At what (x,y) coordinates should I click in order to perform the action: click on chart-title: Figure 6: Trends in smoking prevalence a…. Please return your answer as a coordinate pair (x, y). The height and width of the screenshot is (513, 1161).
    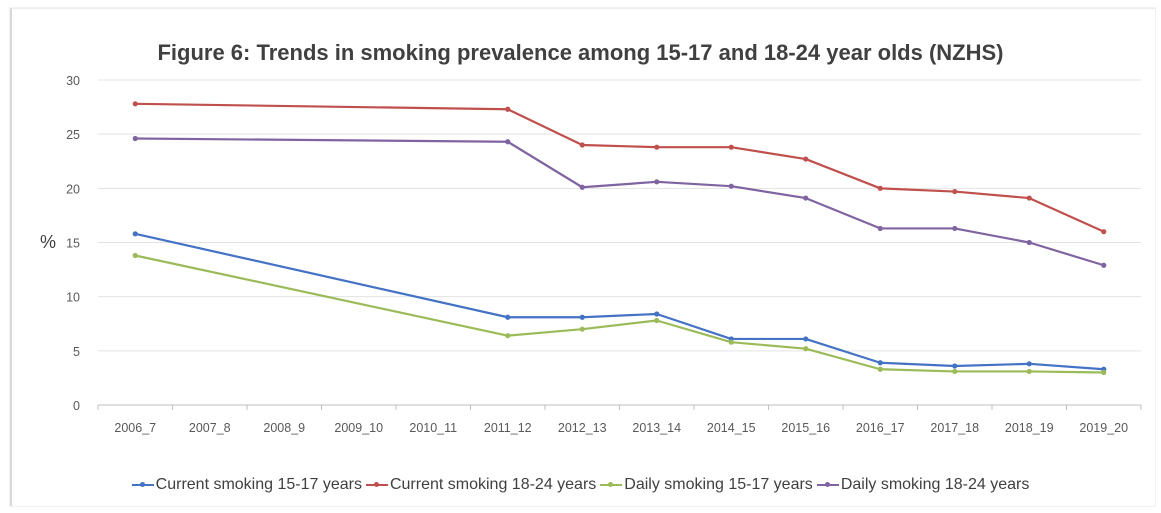
    Looking at the image, I should click on (580, 52).